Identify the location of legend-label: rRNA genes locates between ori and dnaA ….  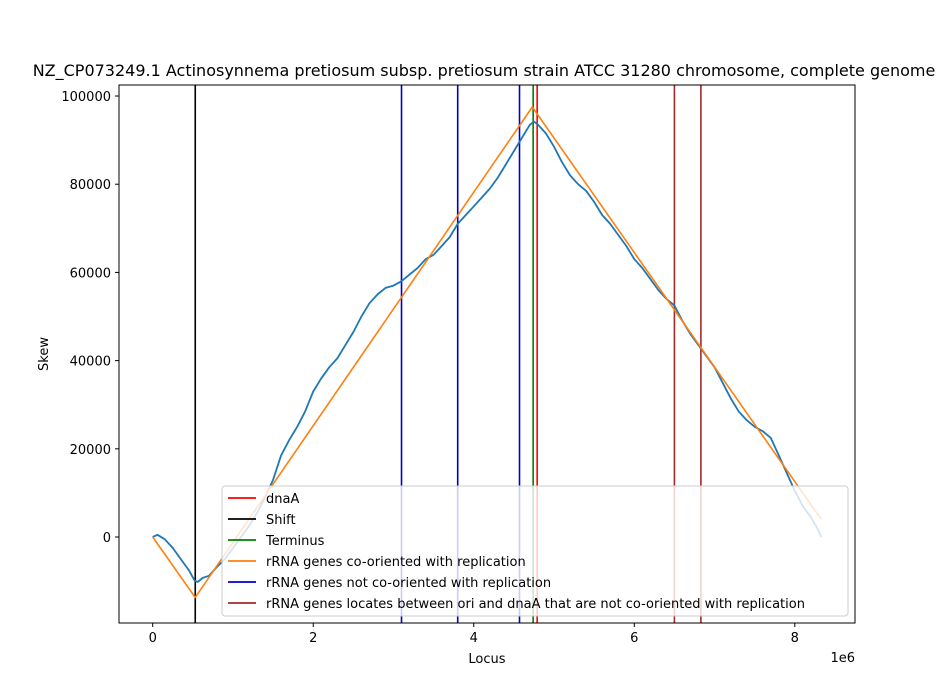
(535, 604).